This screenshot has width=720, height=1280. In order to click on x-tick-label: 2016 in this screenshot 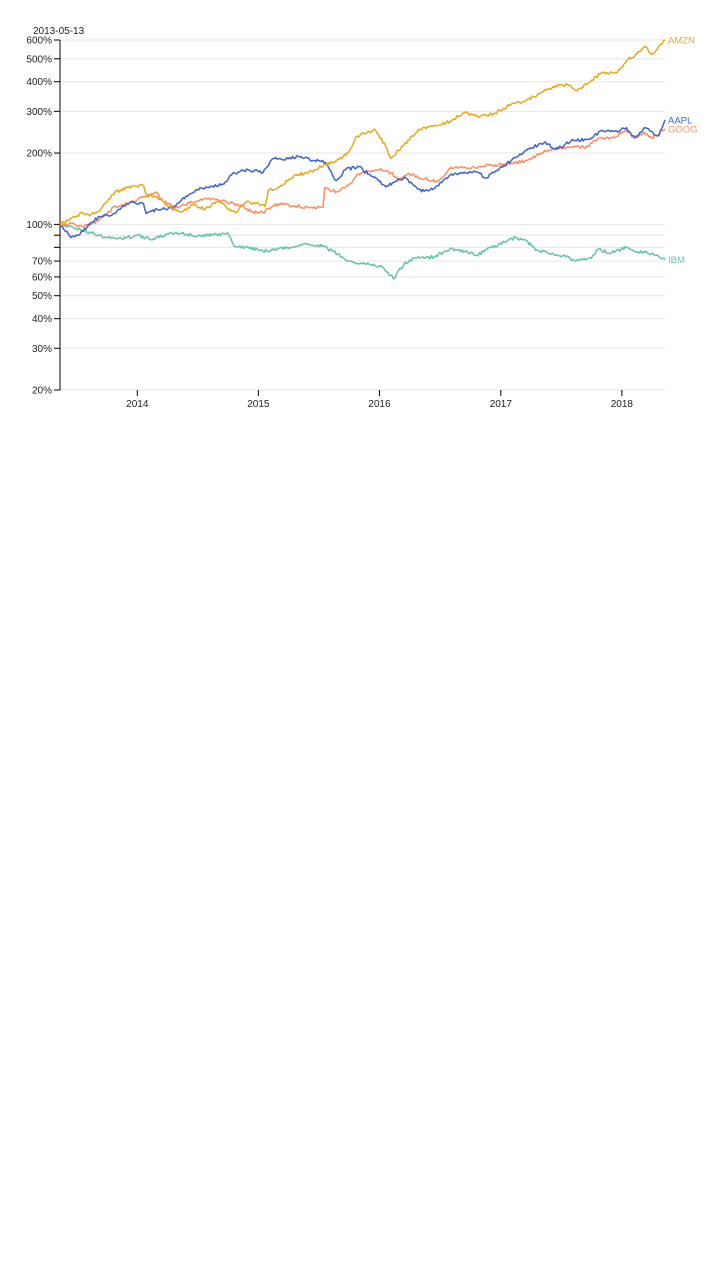, I will do `click(379, 404)`.